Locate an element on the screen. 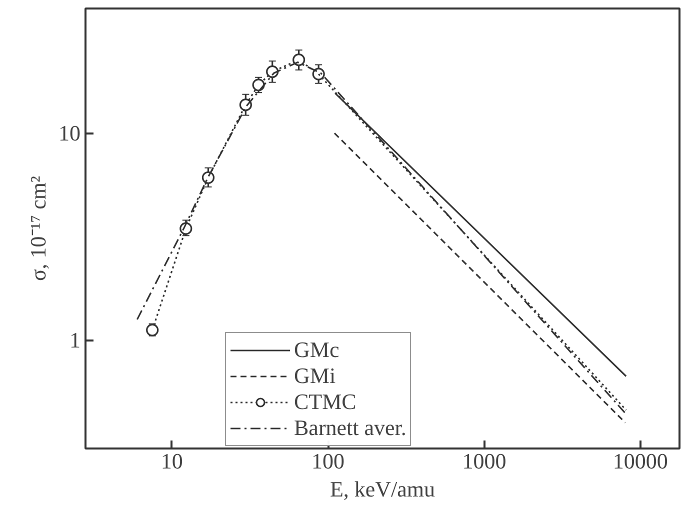 The height and width of the screenshot is (518, 687). x-tick-label: 10000 is located at coordinates (640, 461).